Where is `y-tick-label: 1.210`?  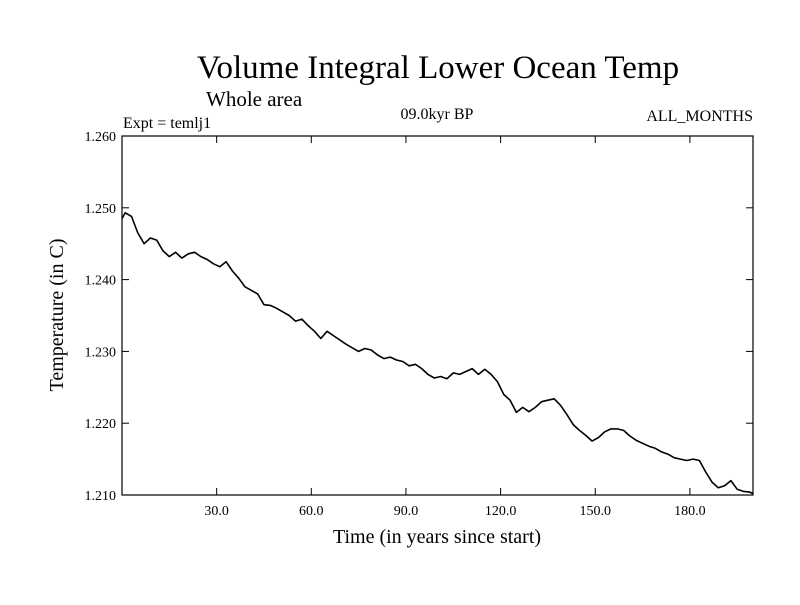
y-tick-label: 1.210 is located at coordinates (101, 496).